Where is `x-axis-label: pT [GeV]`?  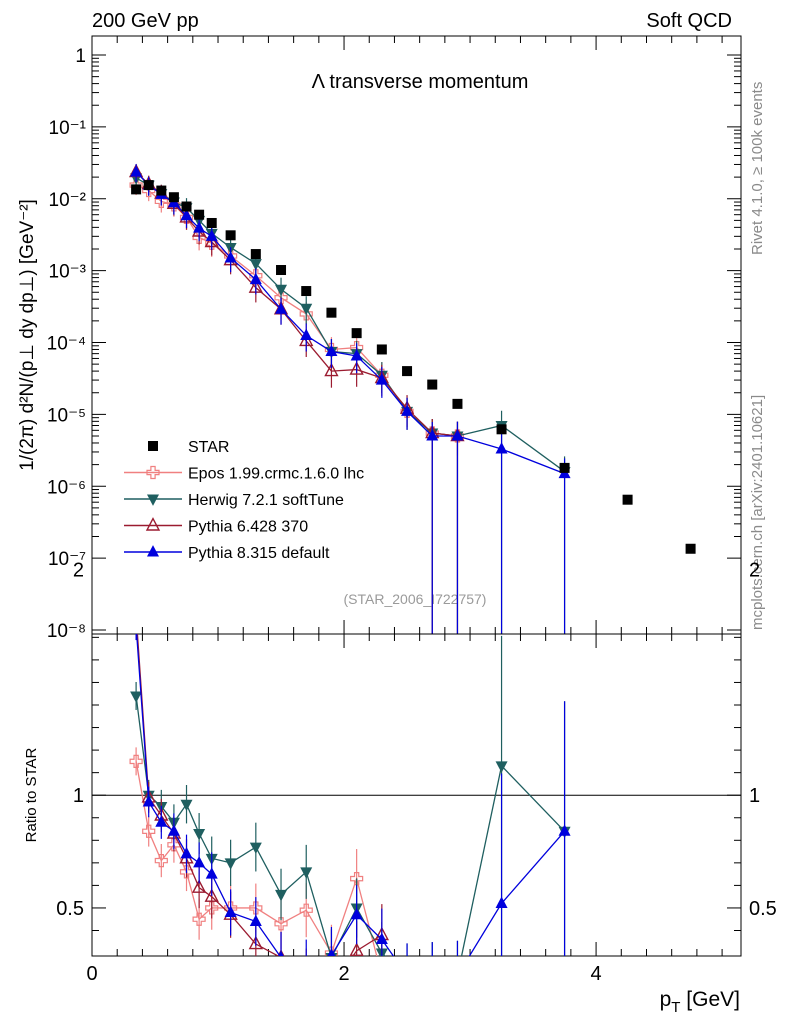 x-axis-label: pT [GeV] is located at coordinates (700, 1002).